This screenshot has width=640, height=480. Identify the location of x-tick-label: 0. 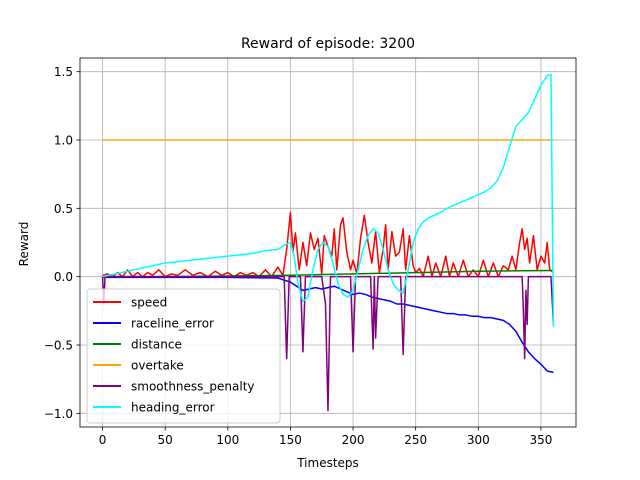
(103, 440).